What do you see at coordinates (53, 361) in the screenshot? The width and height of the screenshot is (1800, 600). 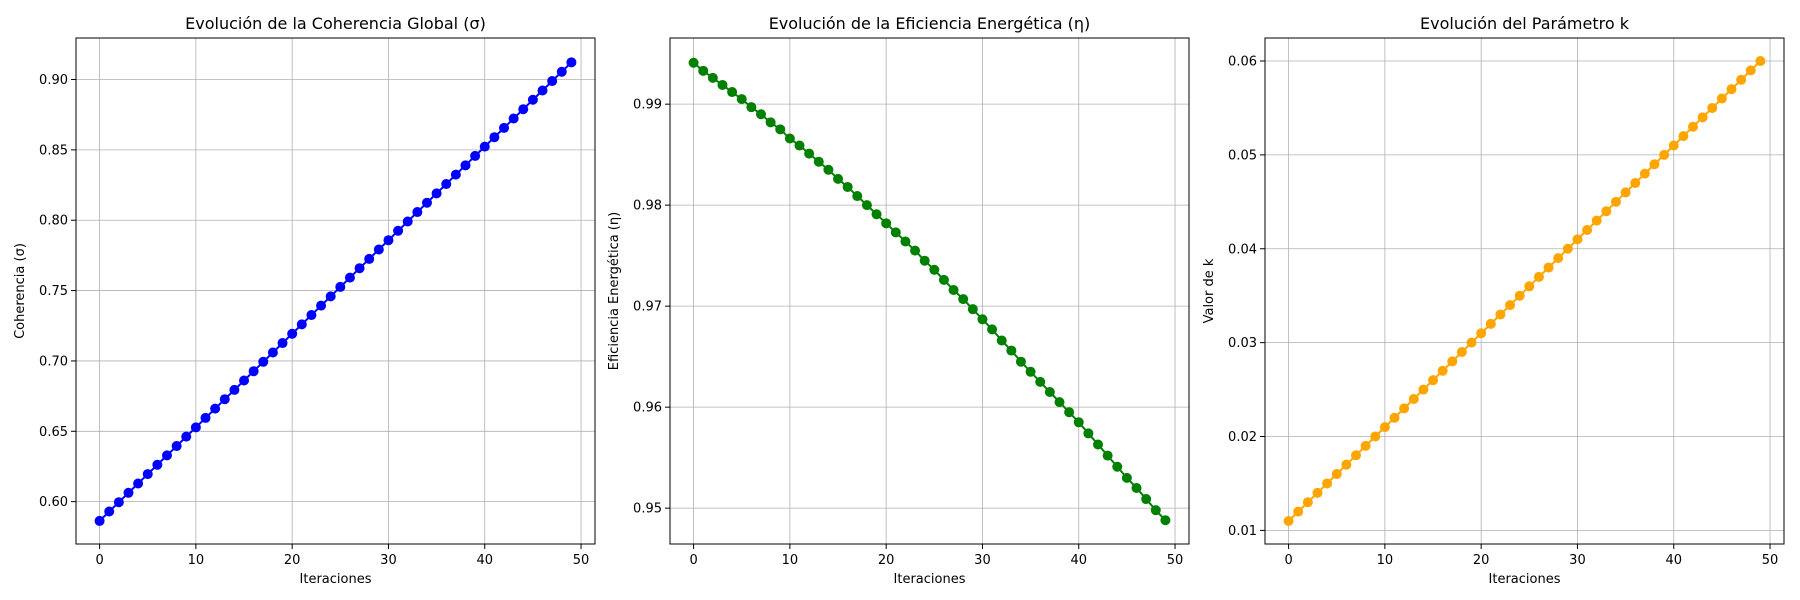 I see `coherence-y-tick-label: 0.70` at bounding box center [53, 361].